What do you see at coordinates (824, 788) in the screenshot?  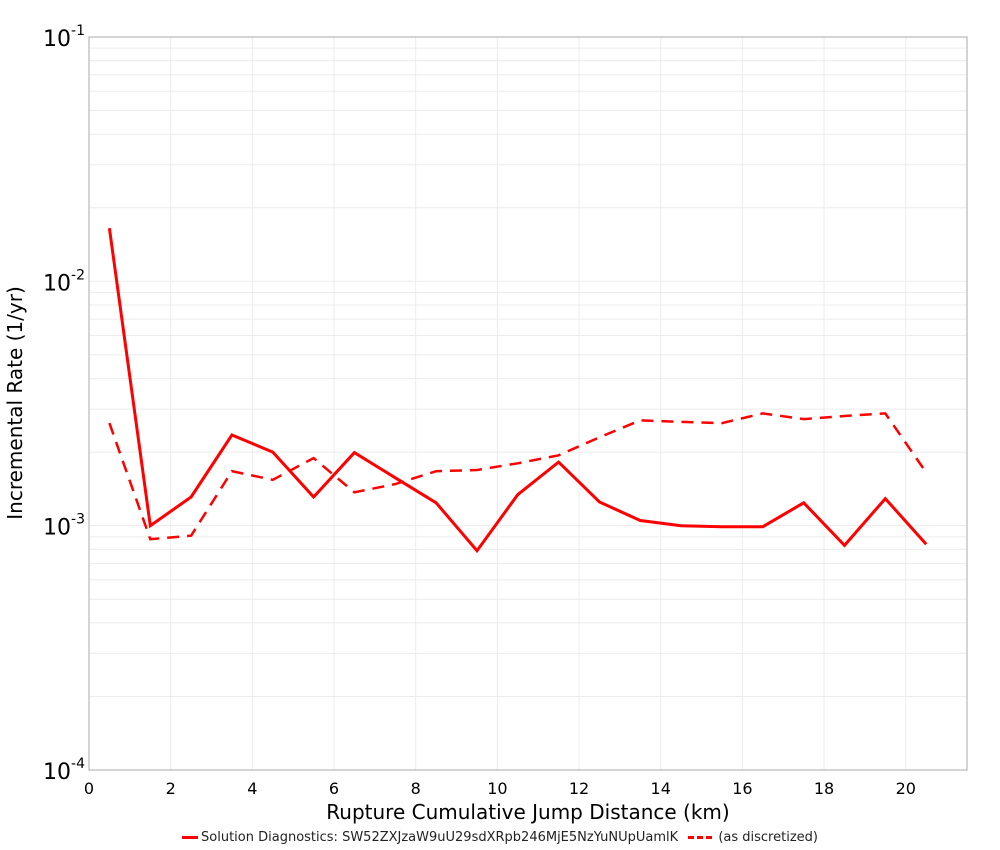 I see `x-tick-label: 18` at bounding box center [824, 788].